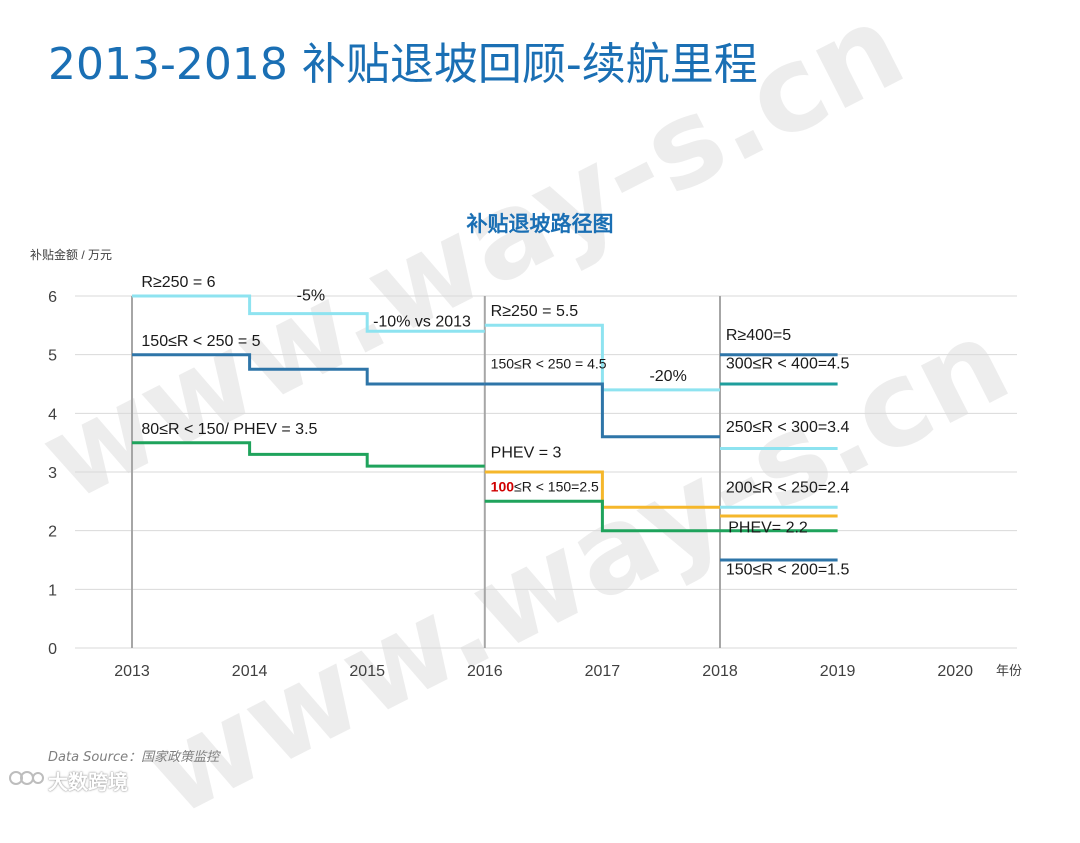  I want to click on data-annotation: R≥400=5, so click(758, 335).